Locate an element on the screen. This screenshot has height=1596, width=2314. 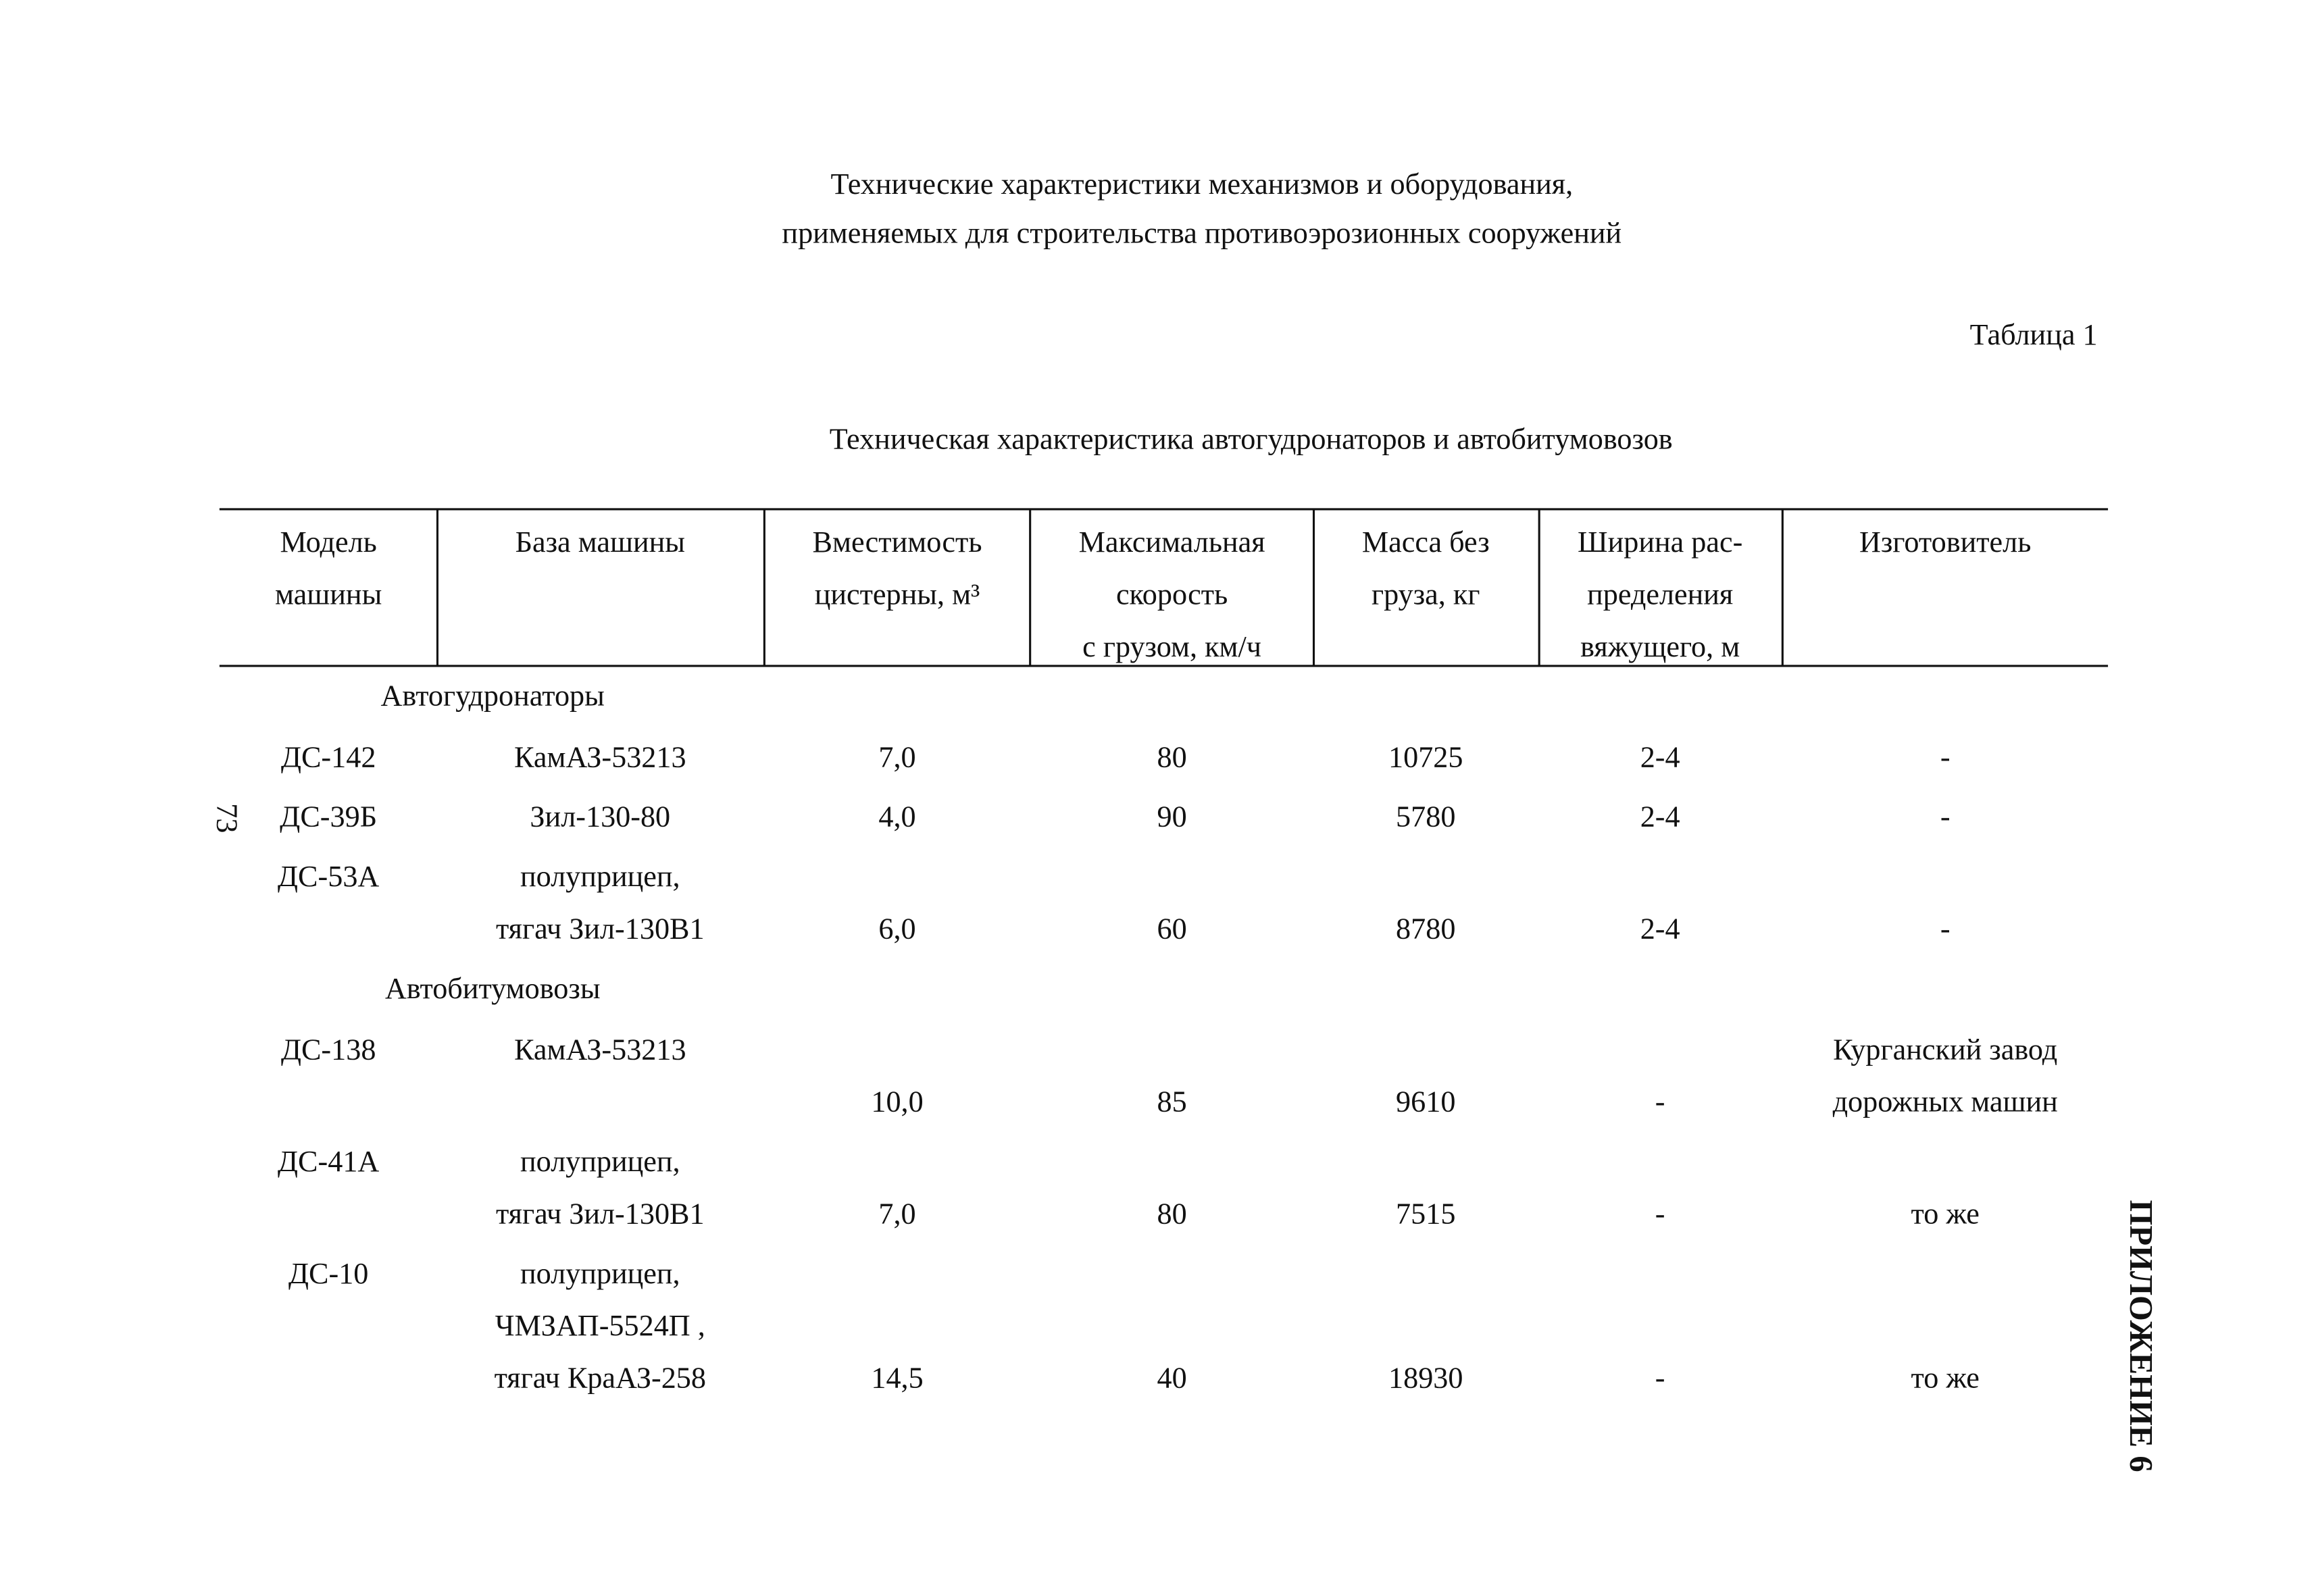
cell-base: тягач КраАЗ-258 is located at coordinates (601, 1378).